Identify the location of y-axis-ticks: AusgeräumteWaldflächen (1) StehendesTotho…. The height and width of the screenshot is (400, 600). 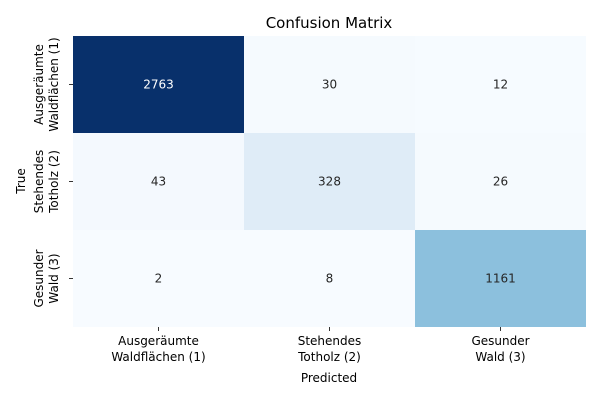
(52, 172).